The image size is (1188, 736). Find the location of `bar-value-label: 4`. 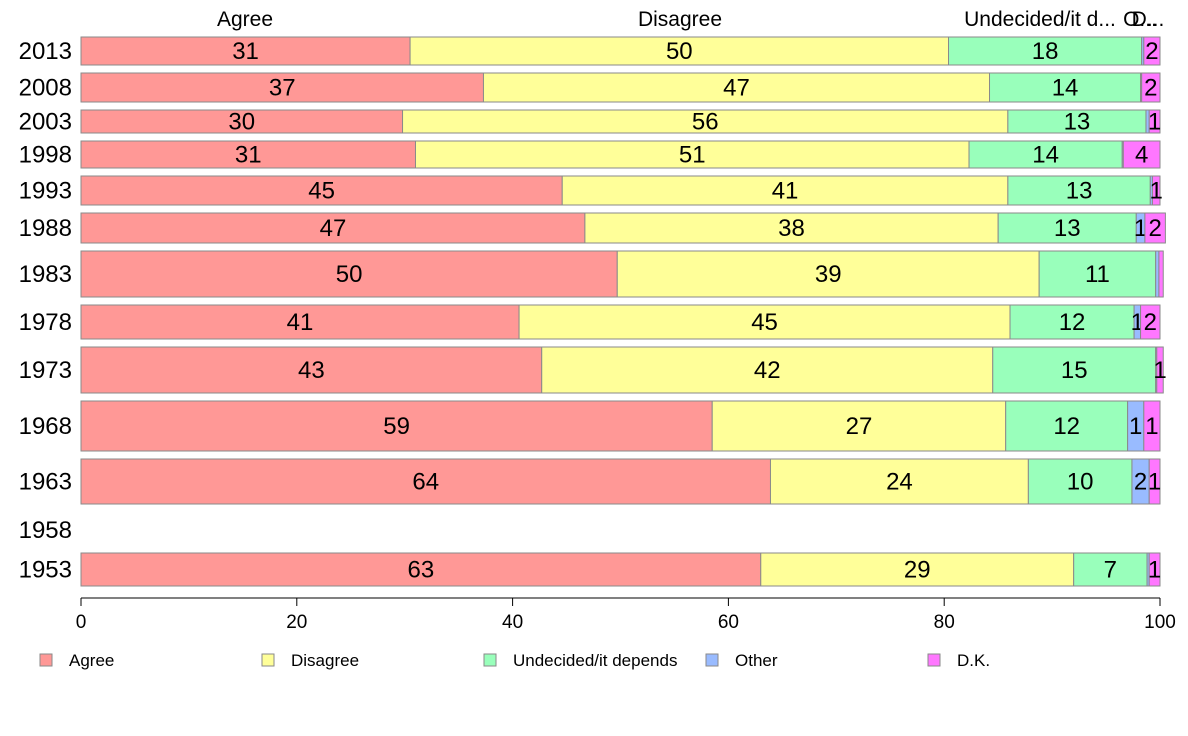

bar-value-label: 4 is located at coordinates (1141, 155).